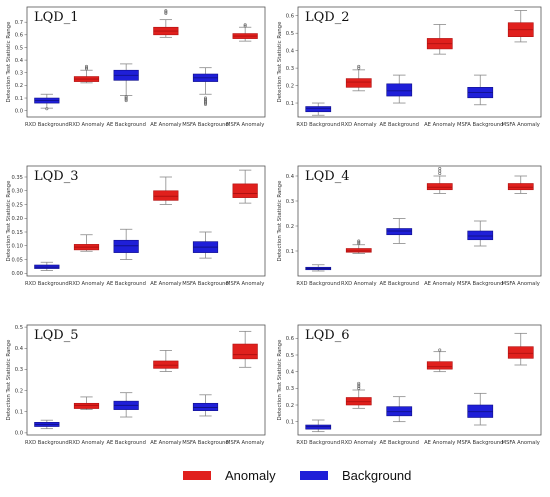 Image resolution: width=550 pixels, height=497 pixels. I want to click on y-tick-label: 0.30, so click(17, 192).